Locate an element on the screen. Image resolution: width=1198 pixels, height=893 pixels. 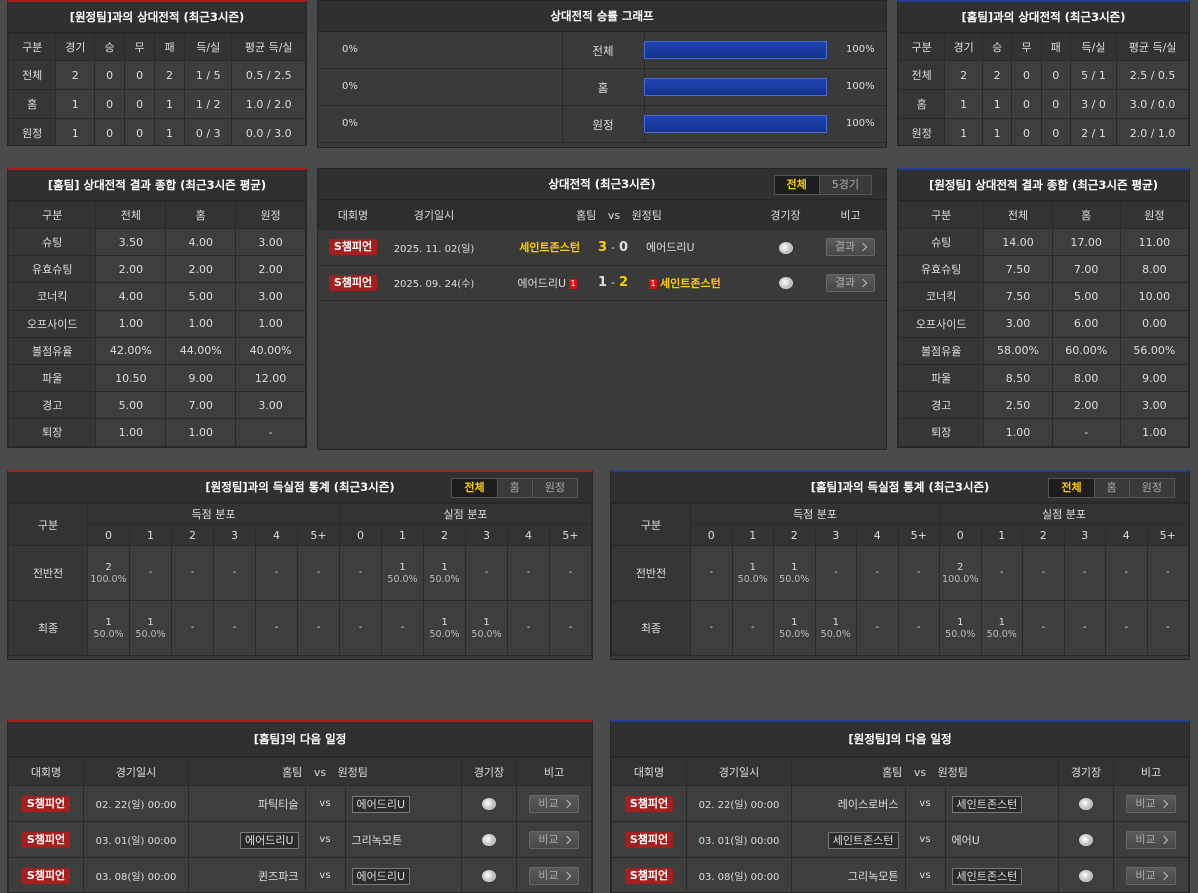
note: 결과 is located at coordinates (849, 283).